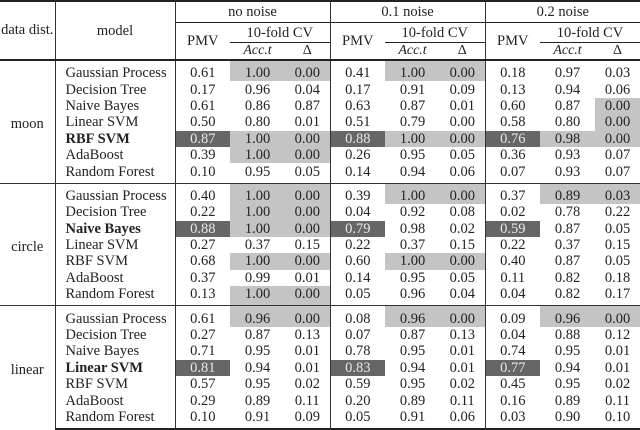 This screenshot has width=640, height=430. What do you see at coordinates (202, 419) in the screenshot?
I see `pmv-cell: 0.10` at bounding box center [202, 419].